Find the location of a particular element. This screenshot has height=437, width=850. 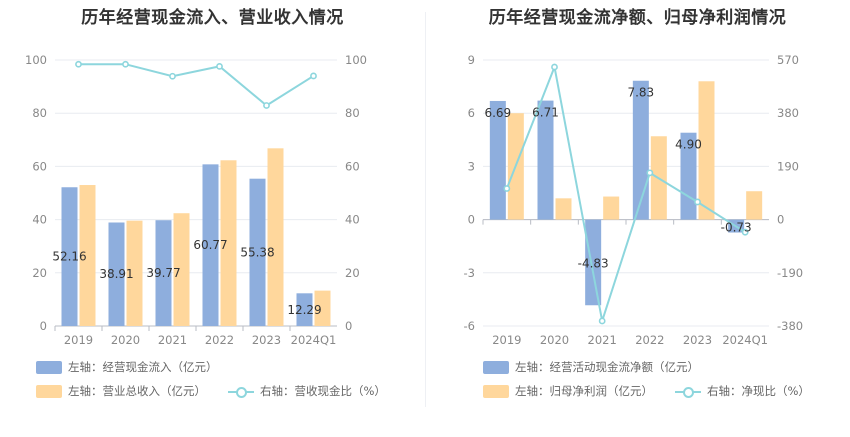

y-left-tick-label: 9 is located at coordinates (471, 60).